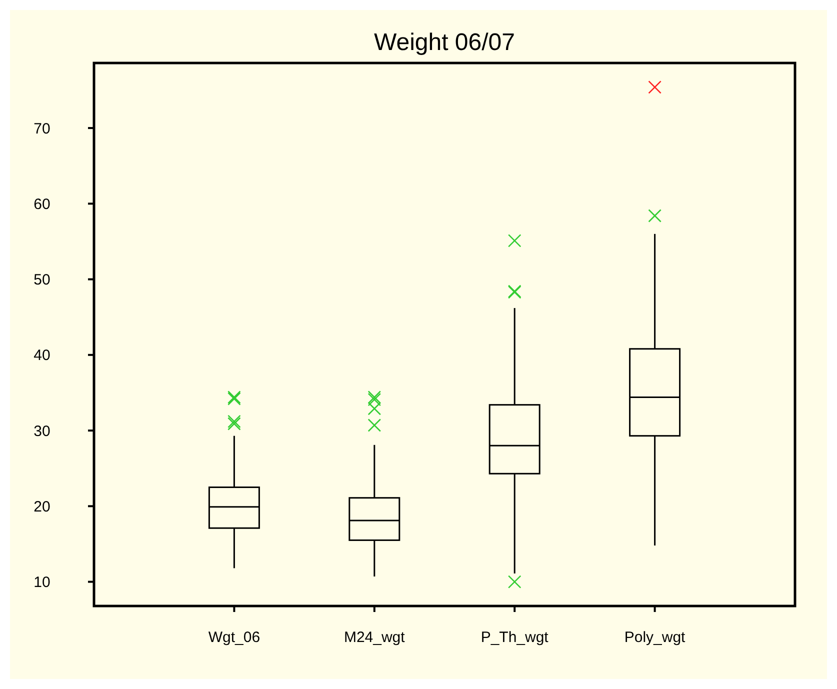 This screenshot has height=689, width=837. What do you see at coordinates (42, 431) in the screenshot?
I see `y-tick-label: 30` at bounding box center [42, 431].